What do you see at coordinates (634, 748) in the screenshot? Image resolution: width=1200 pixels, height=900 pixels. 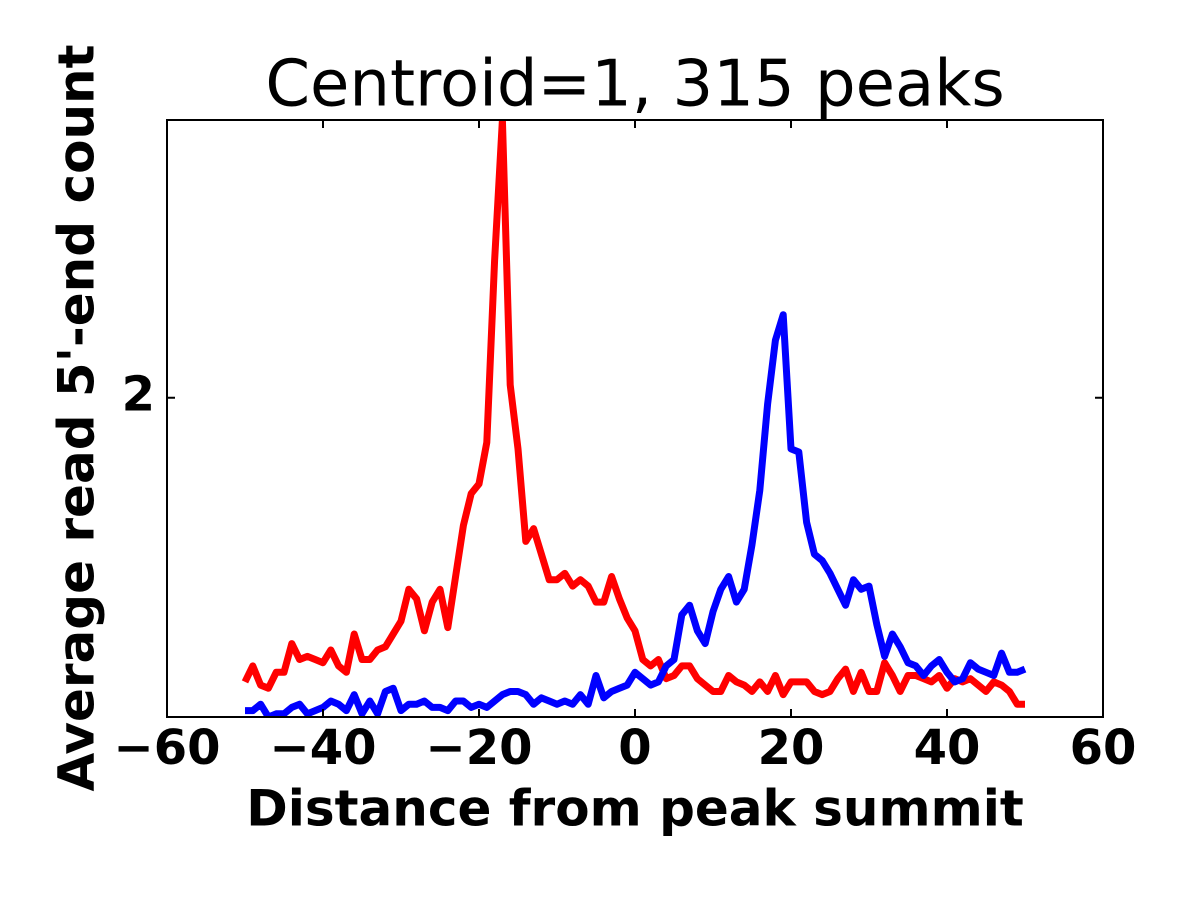 I see `x-tick-label: 0` at bounding box center [634, 748].